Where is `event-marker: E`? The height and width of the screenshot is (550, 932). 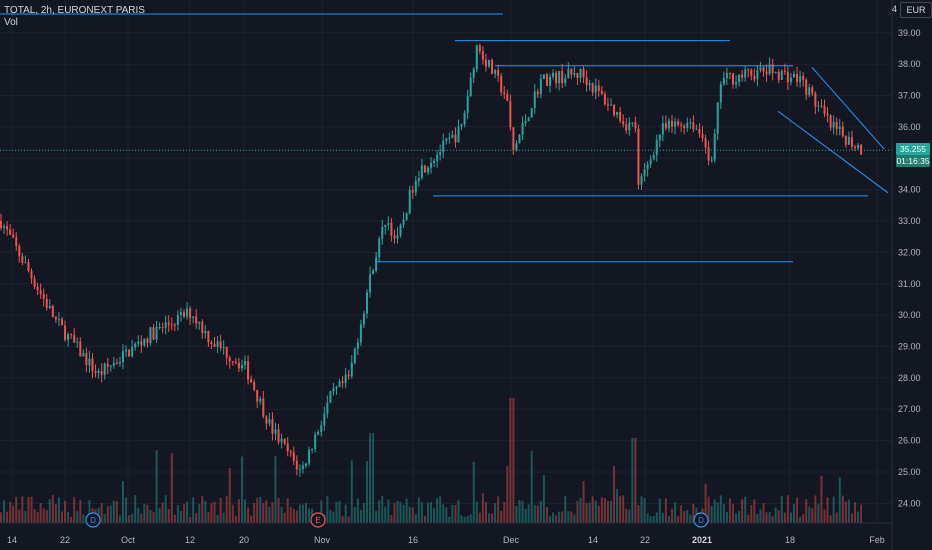 event-marker: E is located at coordinates (318, 520).